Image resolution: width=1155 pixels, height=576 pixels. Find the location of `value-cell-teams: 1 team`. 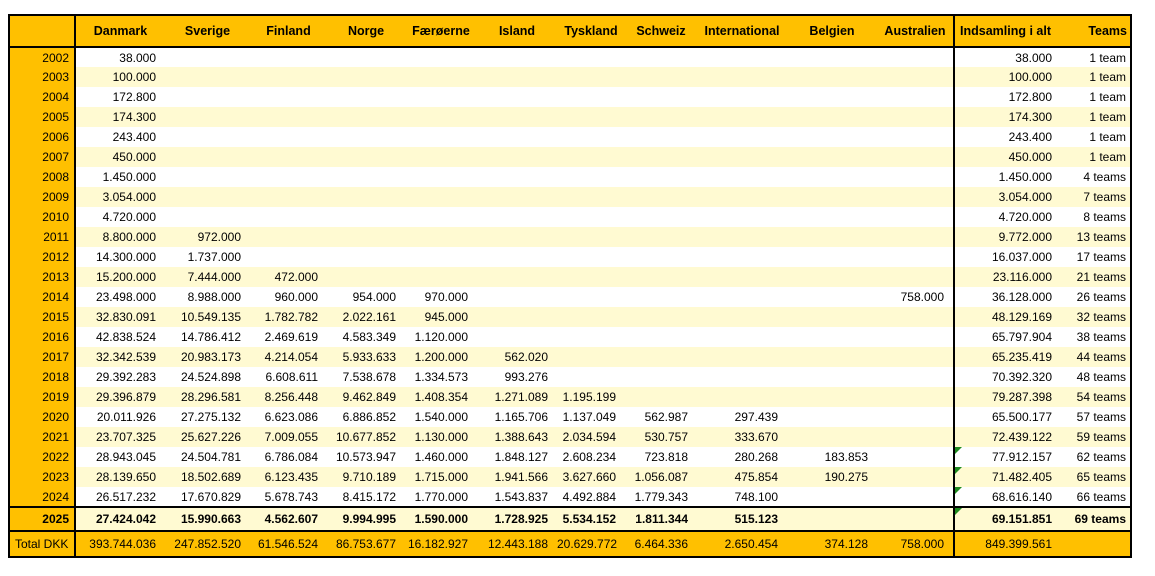

value-cell-teams: 1 team is located at coordinates (1095, 97).